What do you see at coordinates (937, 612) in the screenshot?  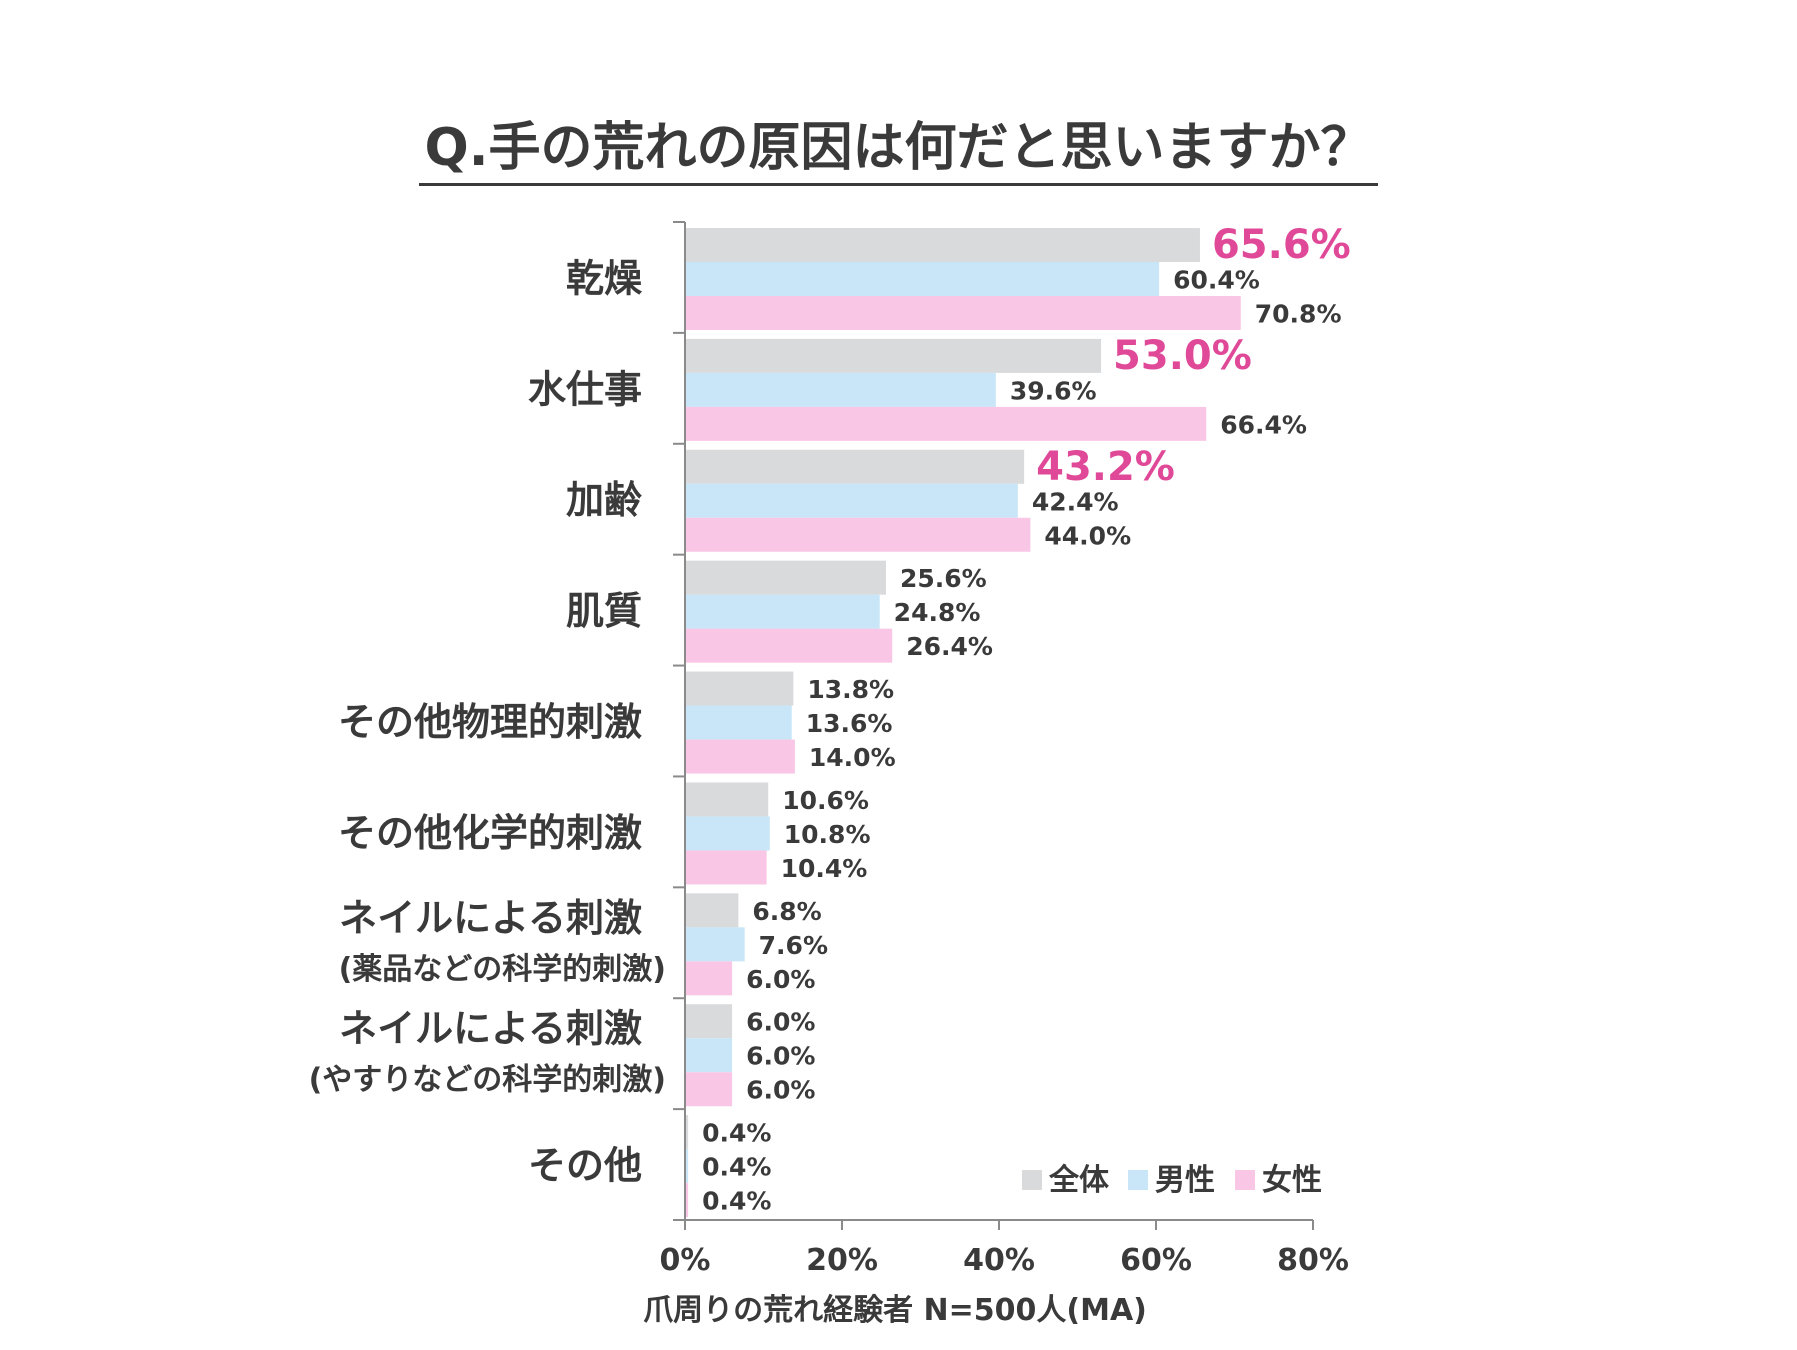 I see `value-label-3-1: 24.8%` at bounding box center [937, 612].